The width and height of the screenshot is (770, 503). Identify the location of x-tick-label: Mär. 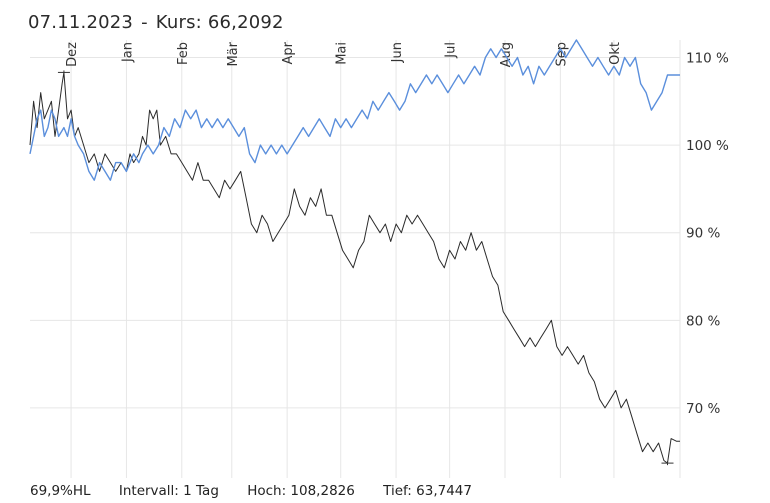
(233, 53).